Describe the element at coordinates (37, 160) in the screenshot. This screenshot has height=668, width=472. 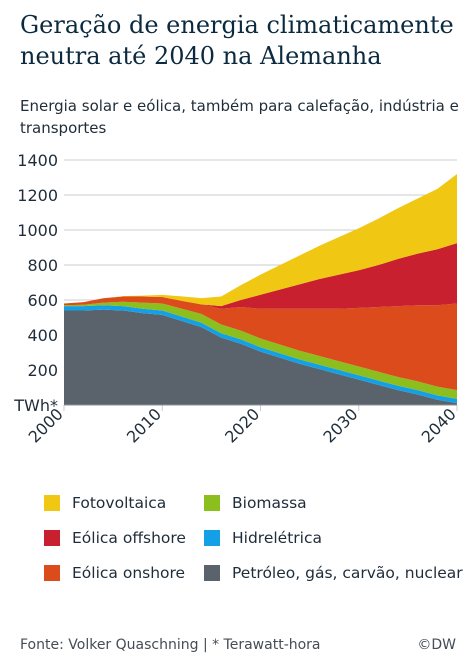
I see `y-tick-label-1400: 1400` at that location.